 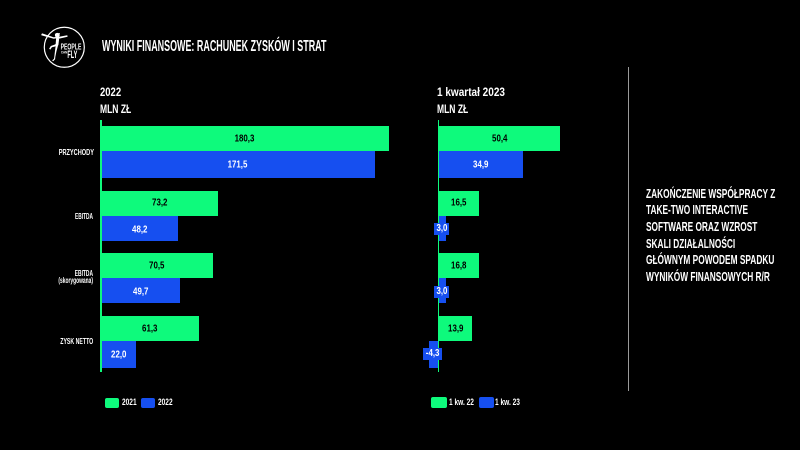 What do you see at coordinates (72, 55) in the screenshot?
I see `svg-text: FLY` at bounding box center [72, 55].